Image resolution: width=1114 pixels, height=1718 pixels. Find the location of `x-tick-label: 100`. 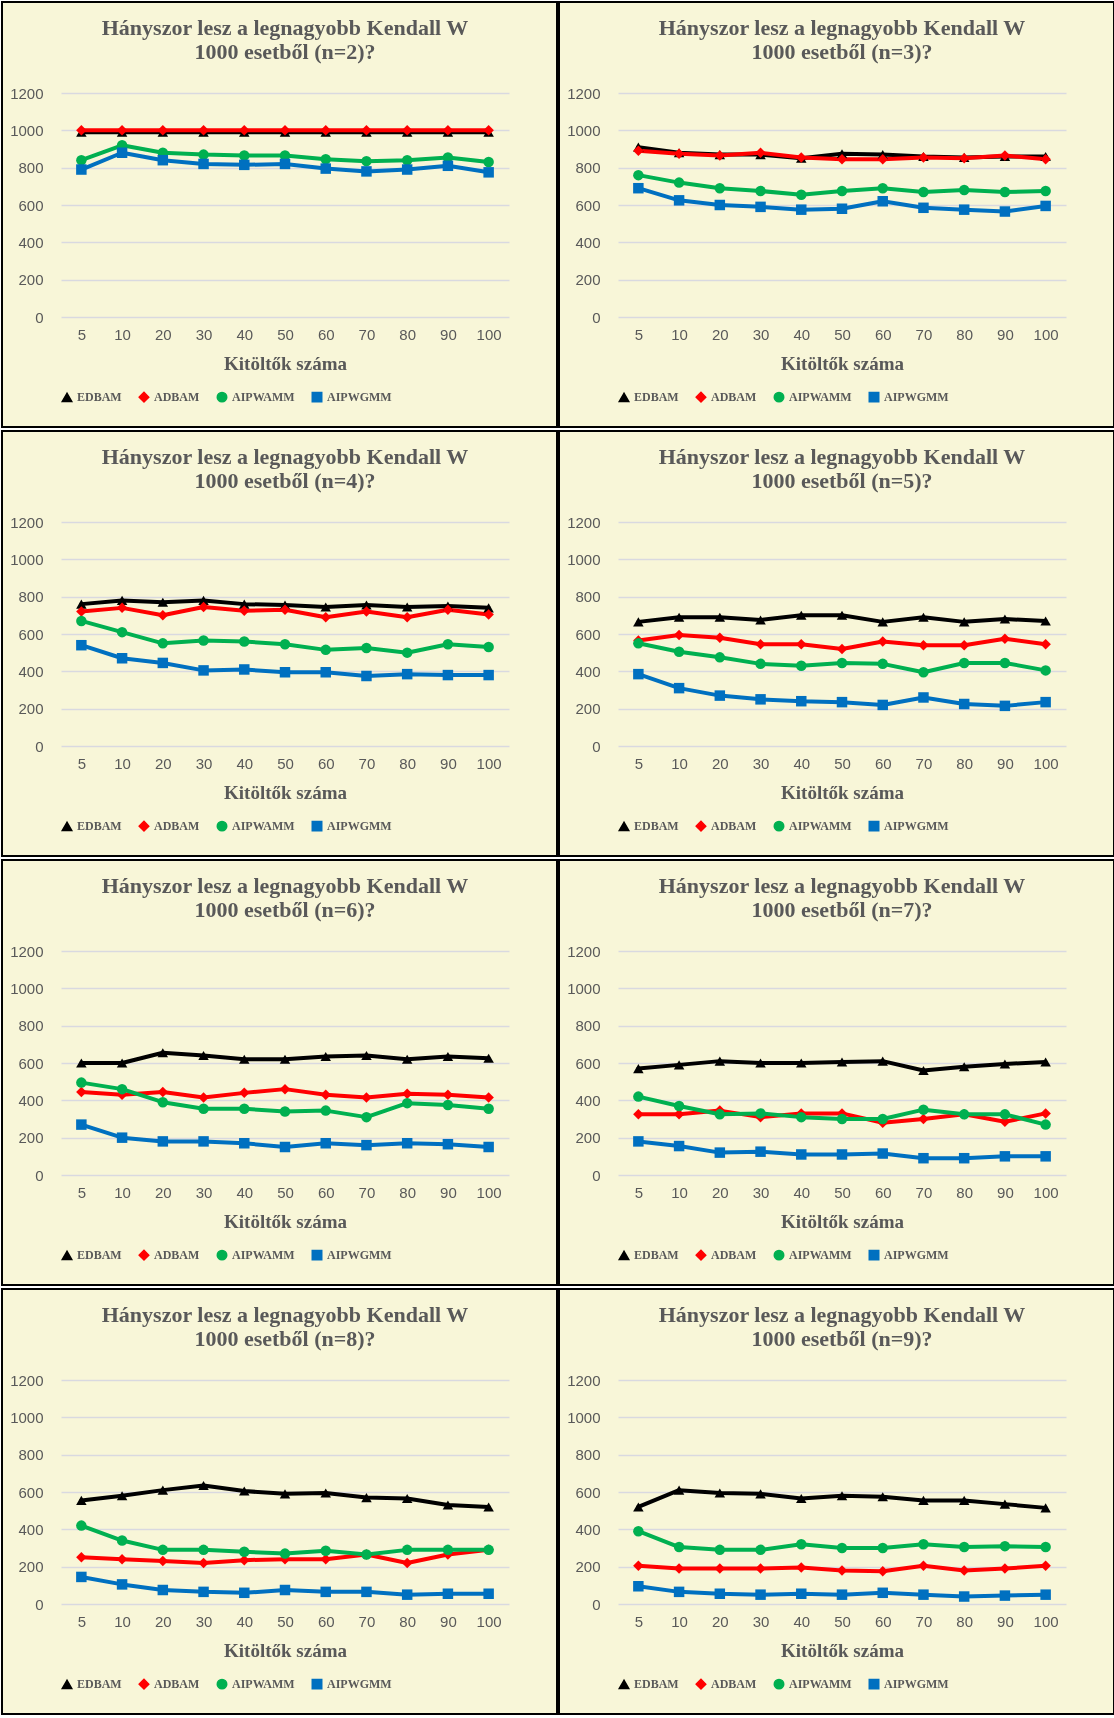

x-tick-label: 100 is located at coordinates (1046, 1621).